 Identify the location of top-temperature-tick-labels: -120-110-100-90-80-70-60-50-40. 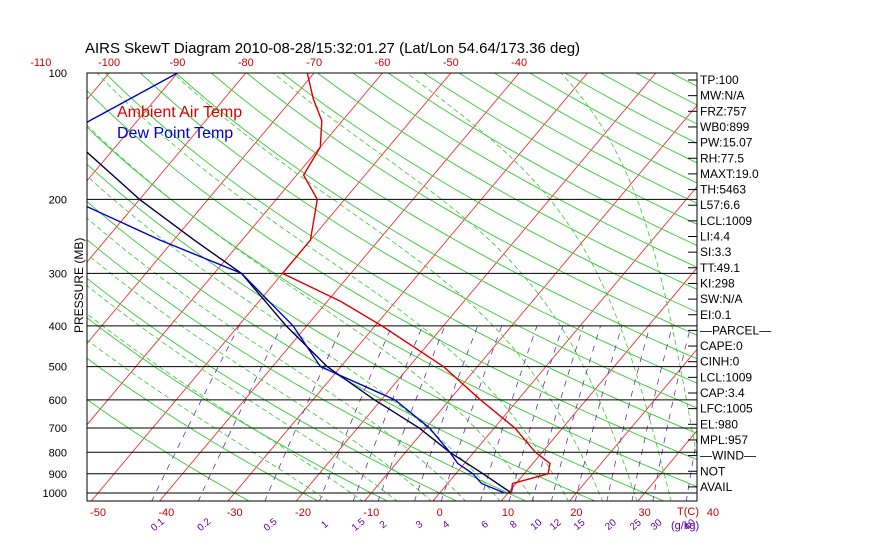
(278, 63).